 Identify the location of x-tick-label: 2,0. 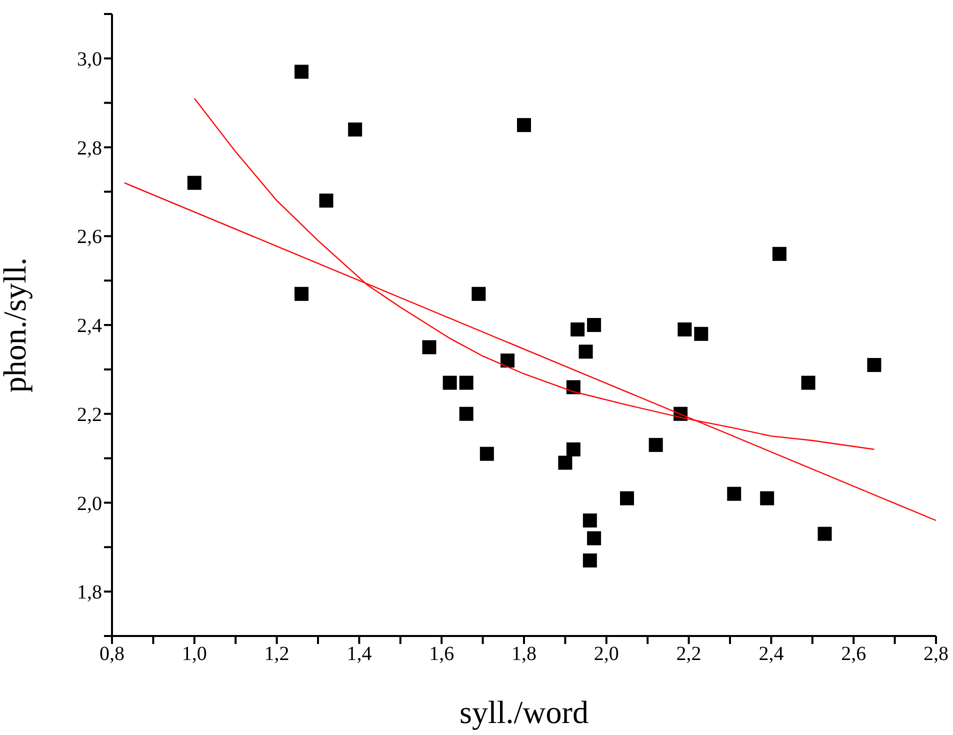
(606, 654).